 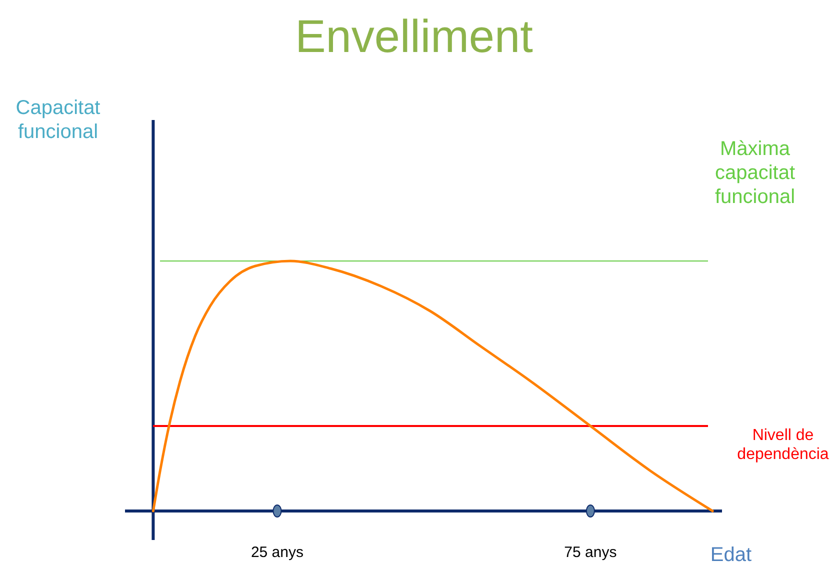 What do you see at coordinates (58, 120) in the screenshot?
I see `text: Capacitat funcional` at bounding box center [58, 120].